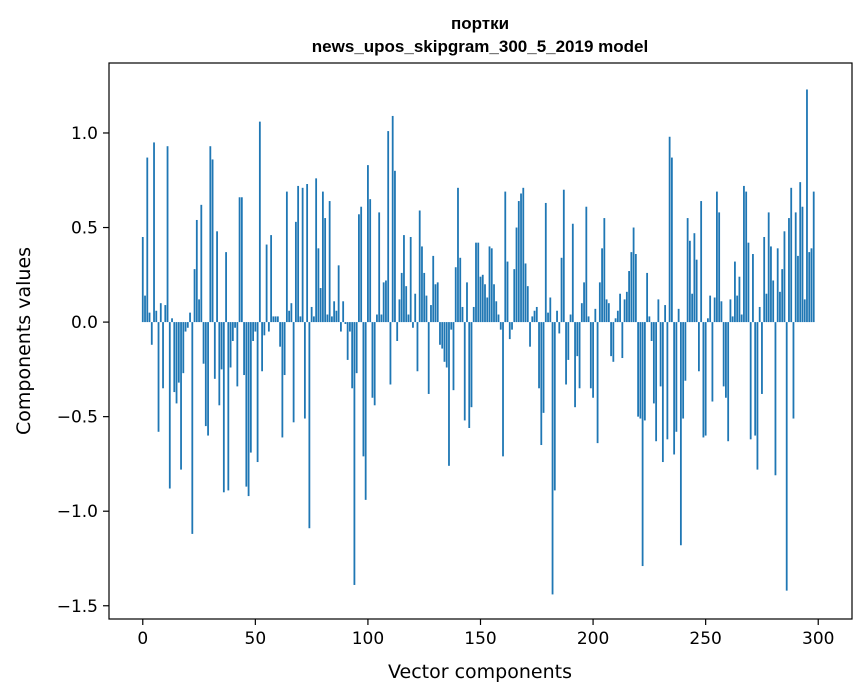  I want to click on y-tick-label: 0.0, so click(84, 323).